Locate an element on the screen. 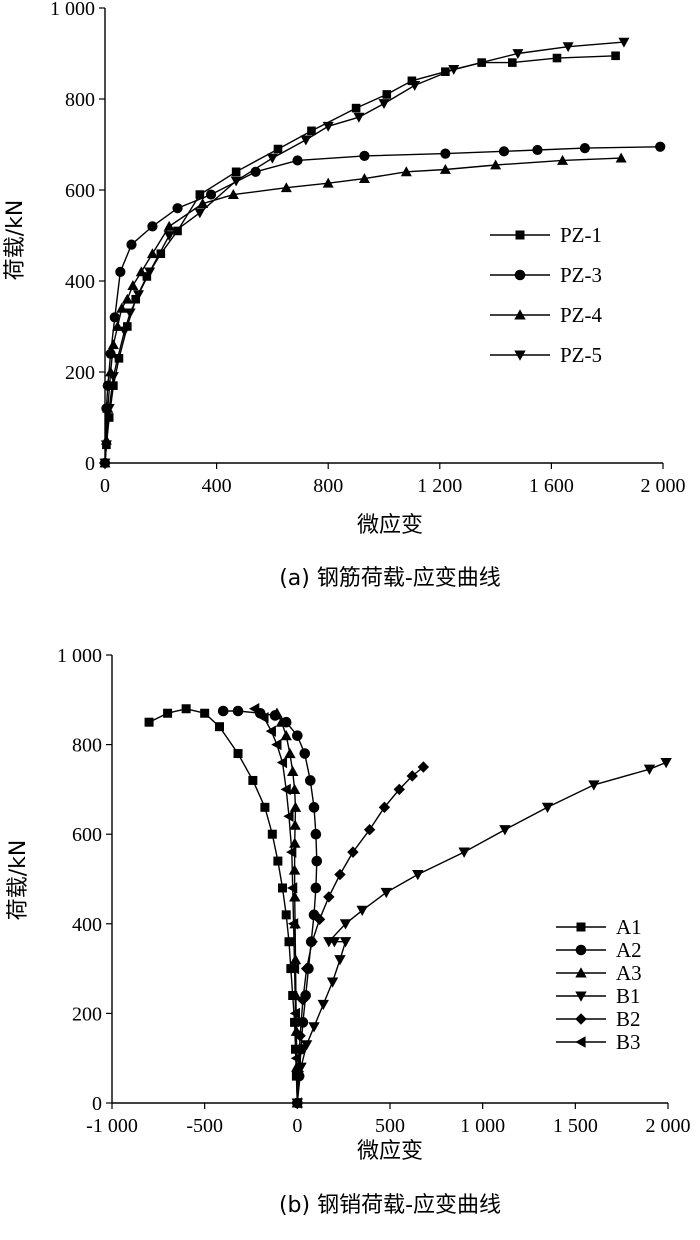 The width and height of the screenshot is (700, 1240). x-tick-label: 2 000 is located at coordinates (668, 1126).